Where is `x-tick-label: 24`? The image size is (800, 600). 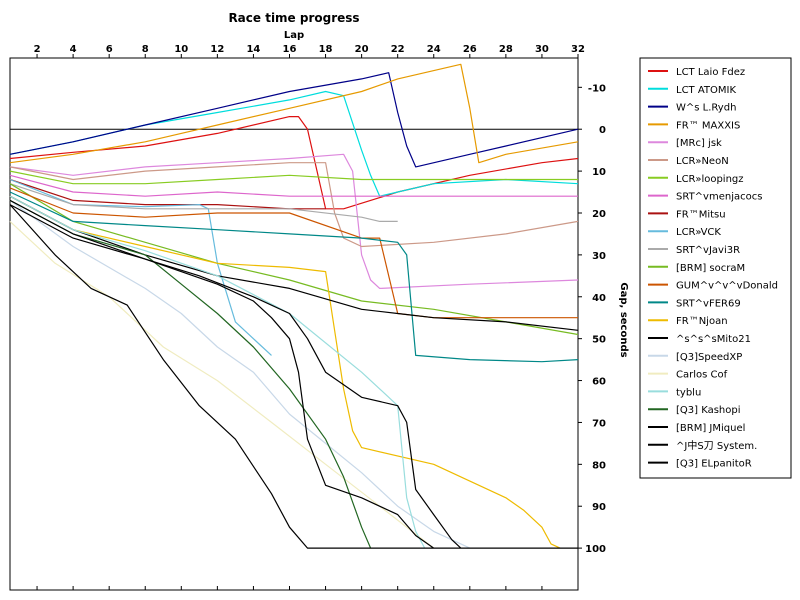
x-tick-label: 24 is located at coordinates (434, 49).